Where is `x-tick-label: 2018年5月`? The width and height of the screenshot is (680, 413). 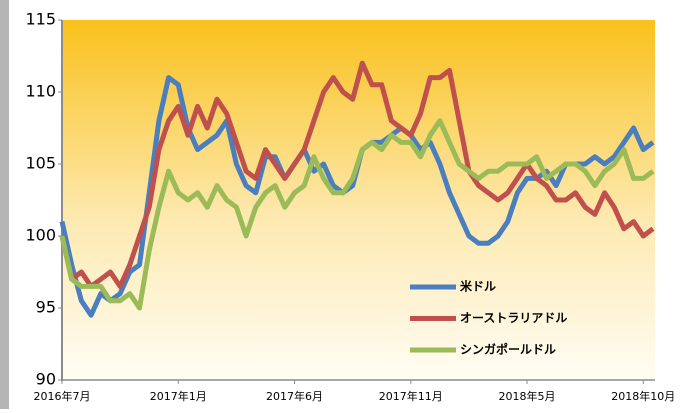 x-tick-label: 2018年5月 is located at coordinates (527, 396).